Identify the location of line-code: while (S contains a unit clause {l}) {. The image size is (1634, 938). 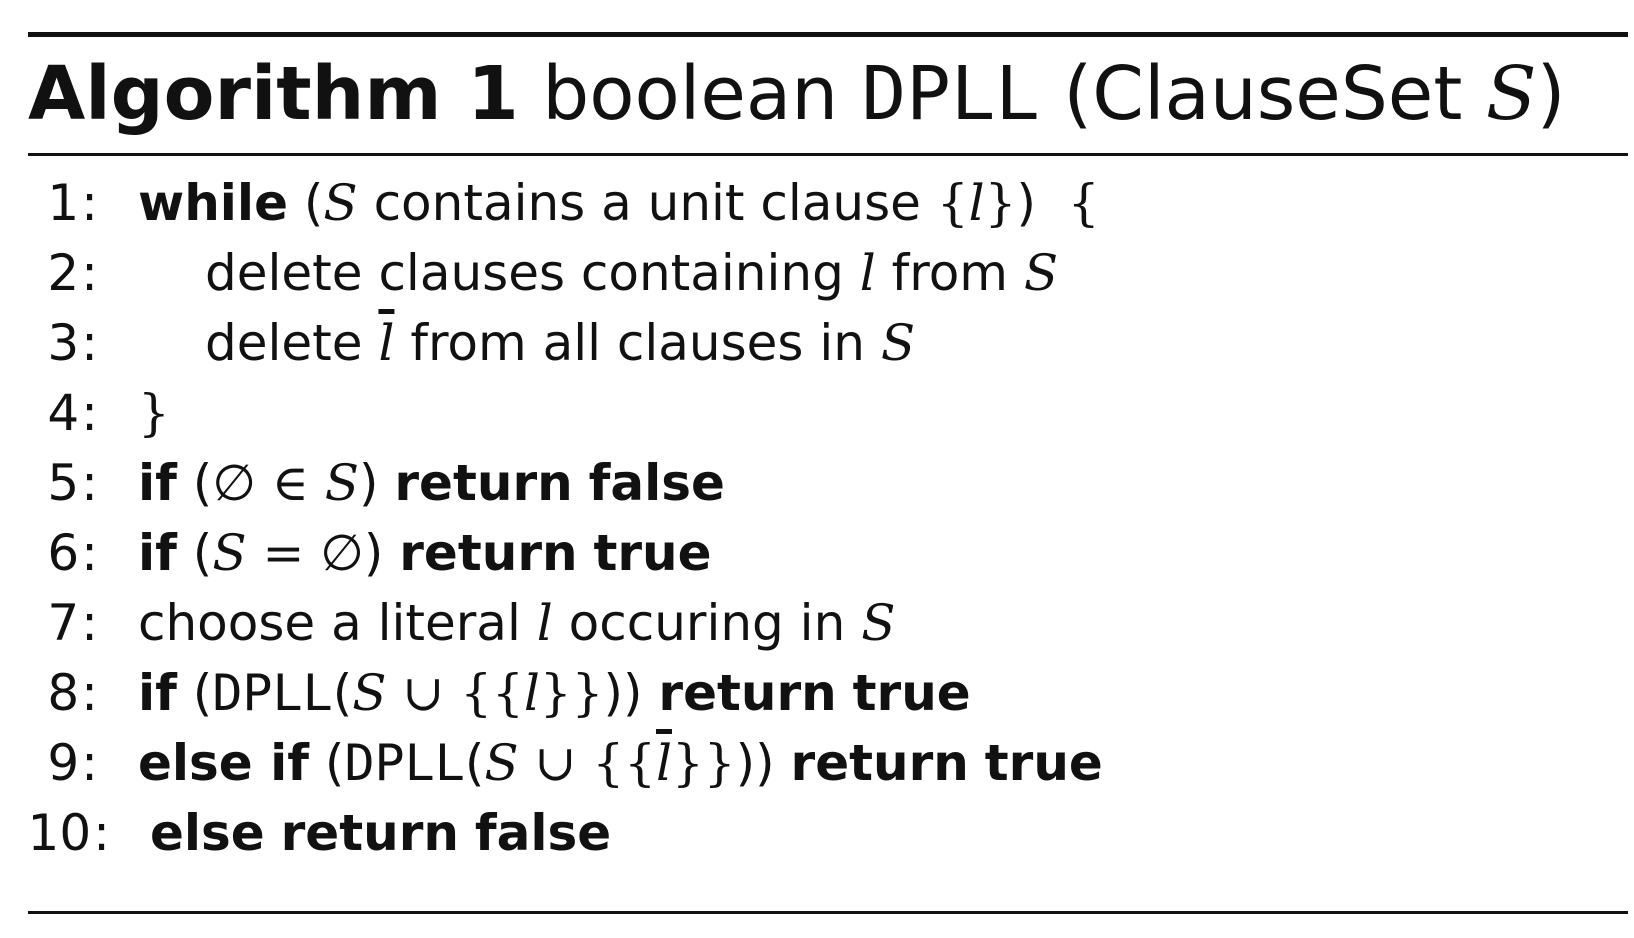
(619, 203).